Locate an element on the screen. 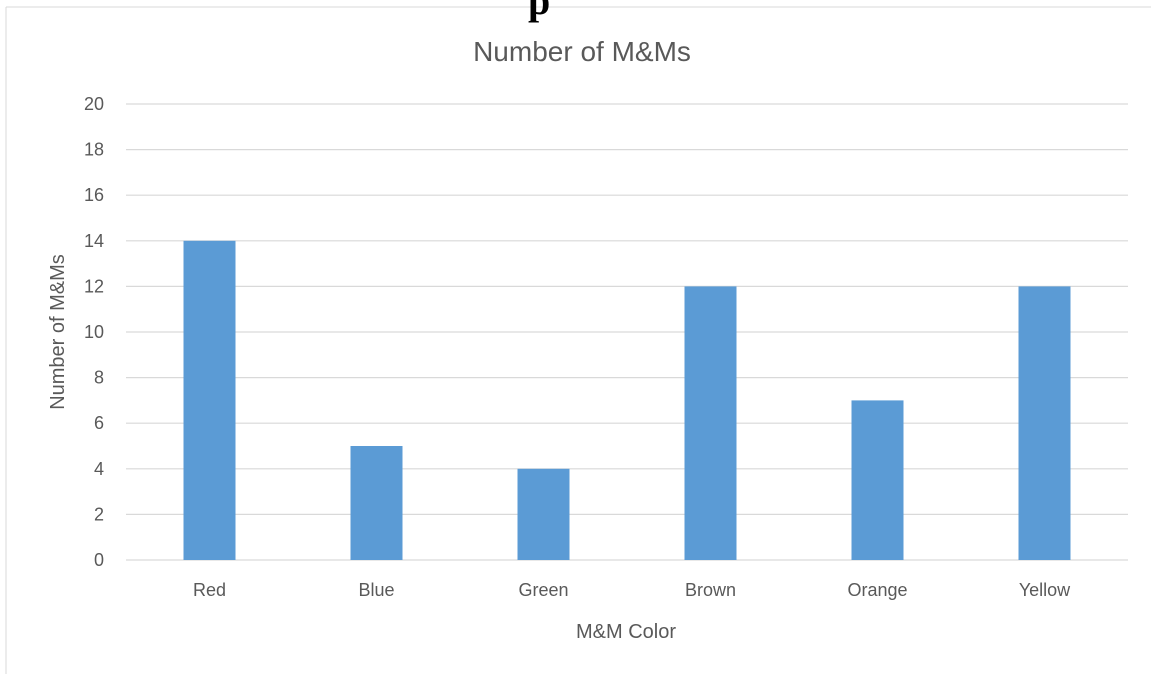 The image size is (1151, 674). x-axis-categories: Red Blue Green Brown Orange Yellow is located at coordinates (632, 590).